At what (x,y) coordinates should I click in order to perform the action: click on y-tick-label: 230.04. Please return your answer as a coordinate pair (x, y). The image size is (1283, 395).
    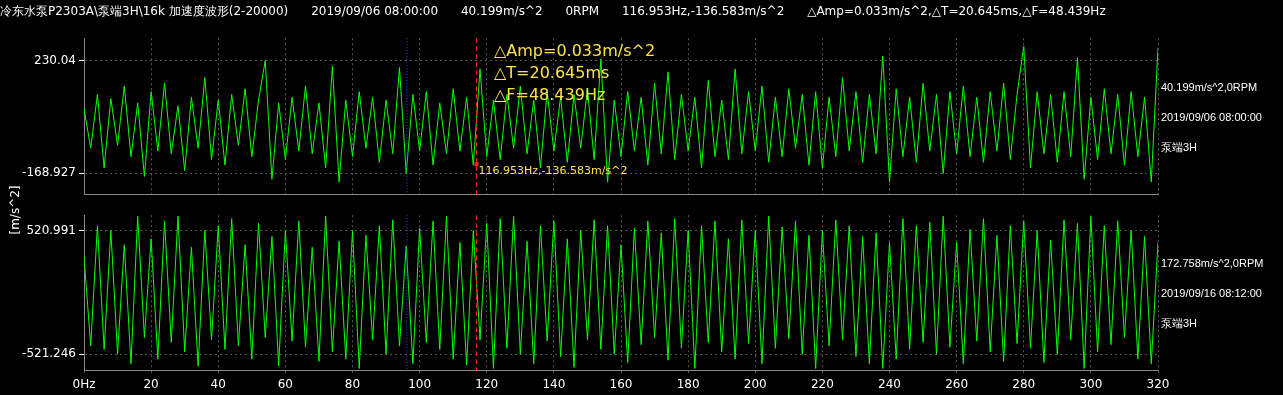
    Looking at the image, I should click on (55, 59).